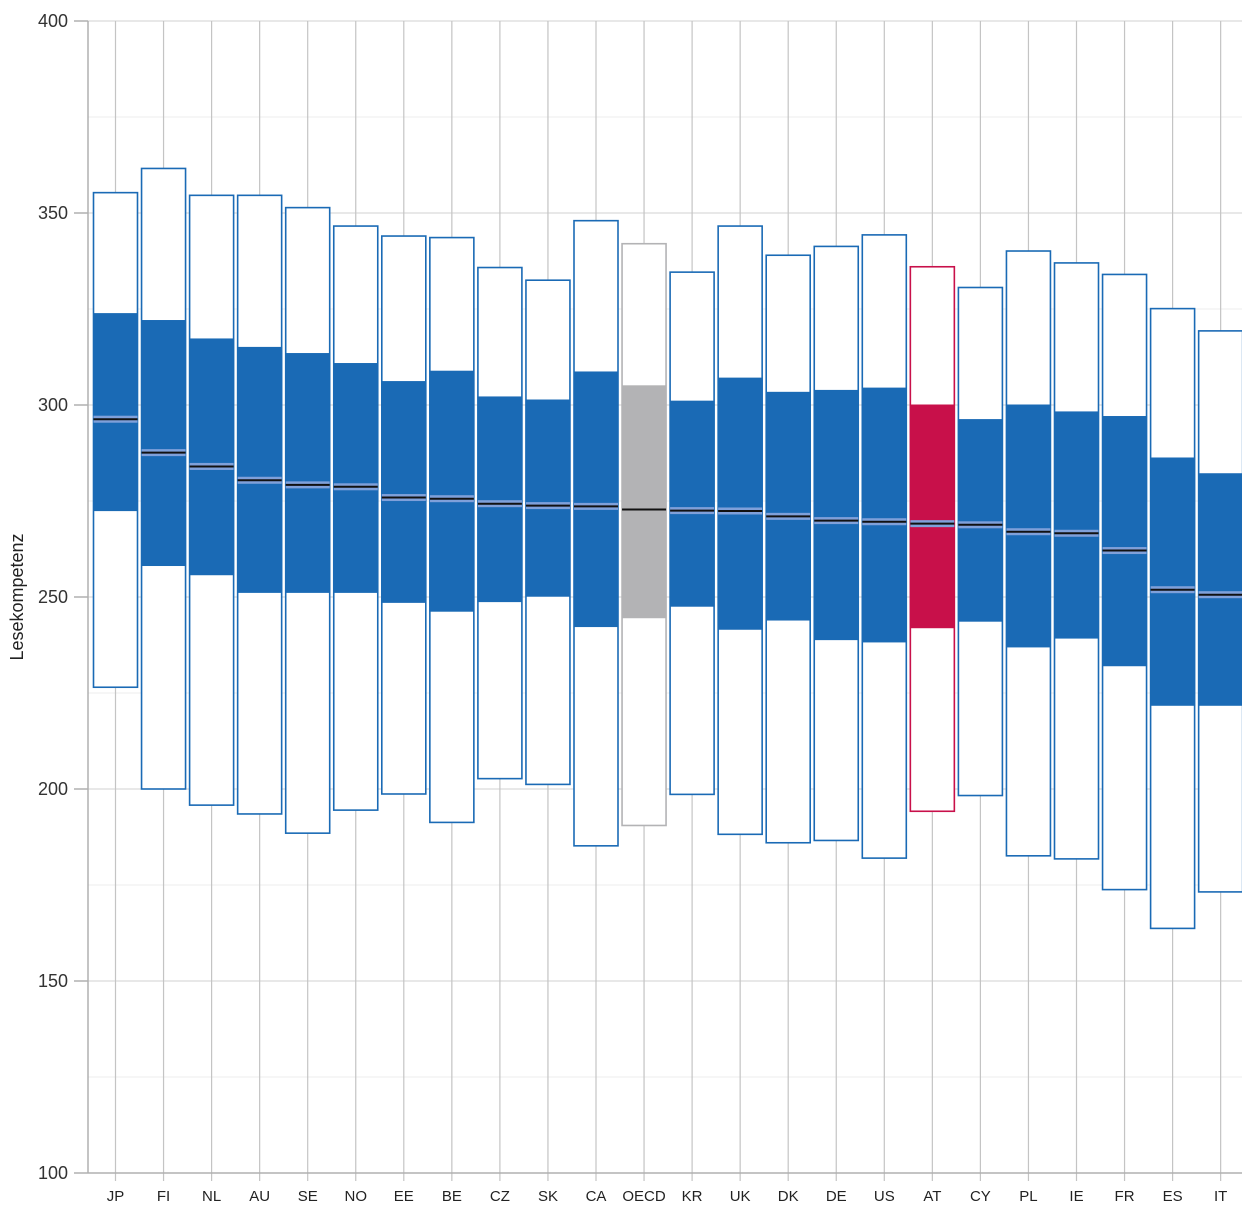 The width and height of the screenshot is (1242, 1205). I want to click on x-category-label: CY, so click(980, 1196).